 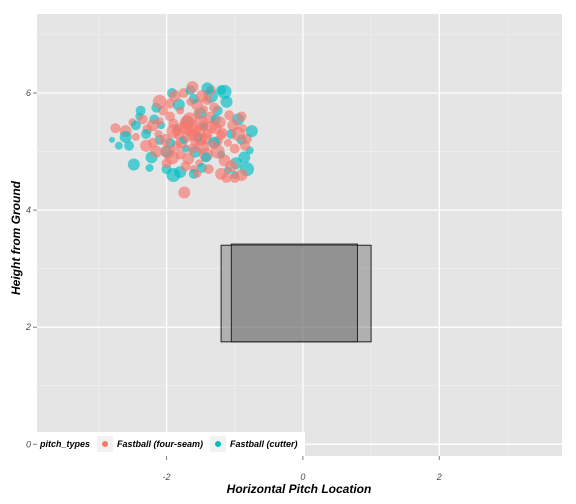 What do you see at coordinates (264, 444) in the screenshot?
I see `legend-label-cutter: Fastball (cutter)` at bounding box center [264, 444].